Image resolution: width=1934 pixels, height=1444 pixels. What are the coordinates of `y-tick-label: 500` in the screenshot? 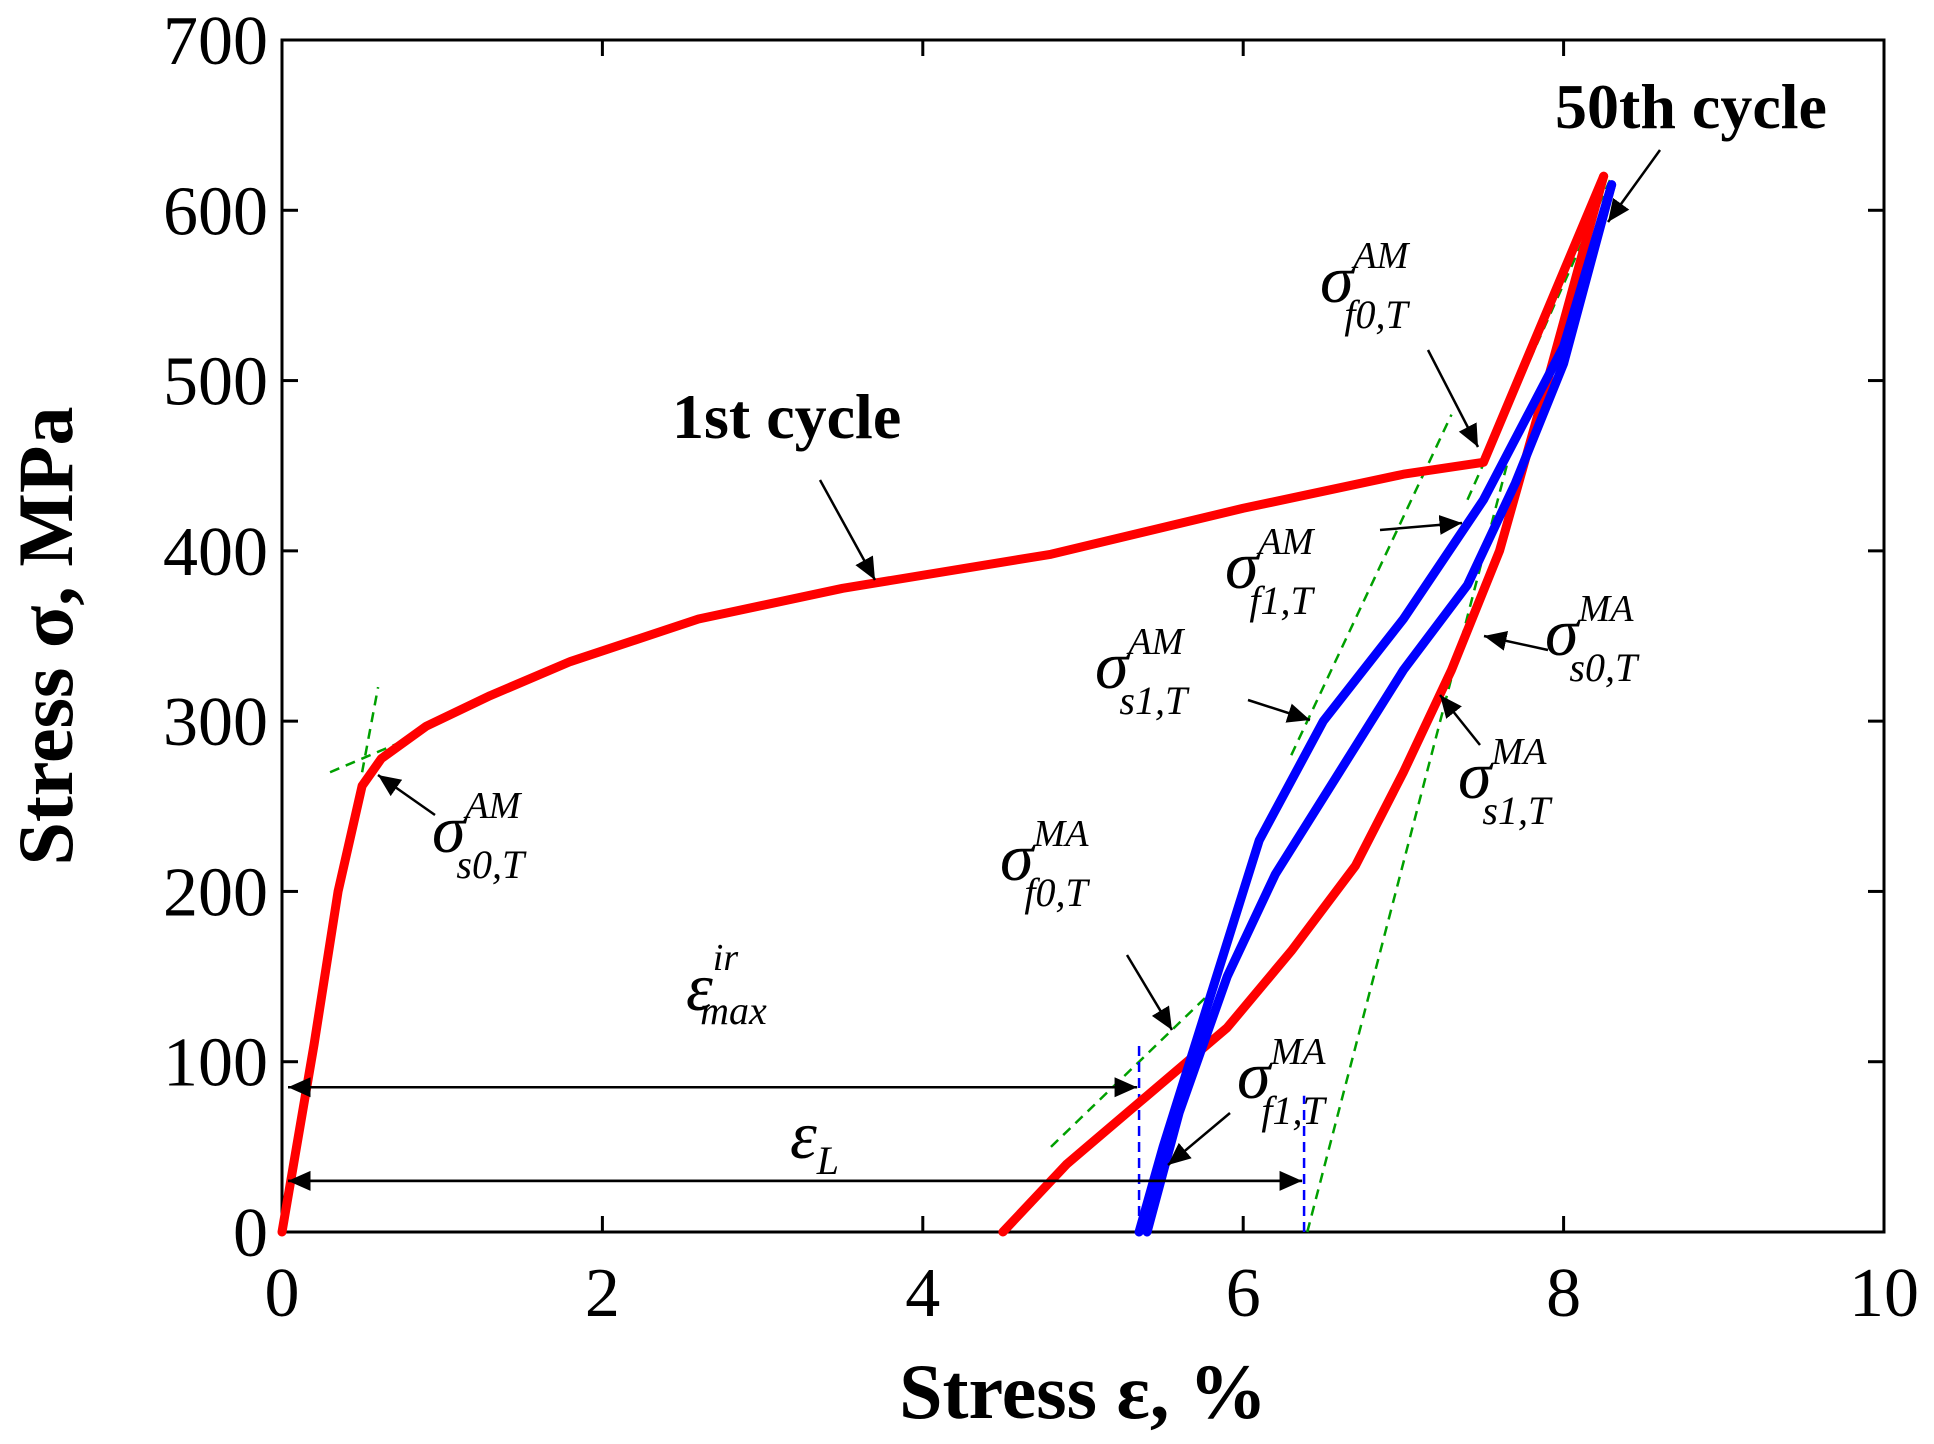 It's located at (215, 382).